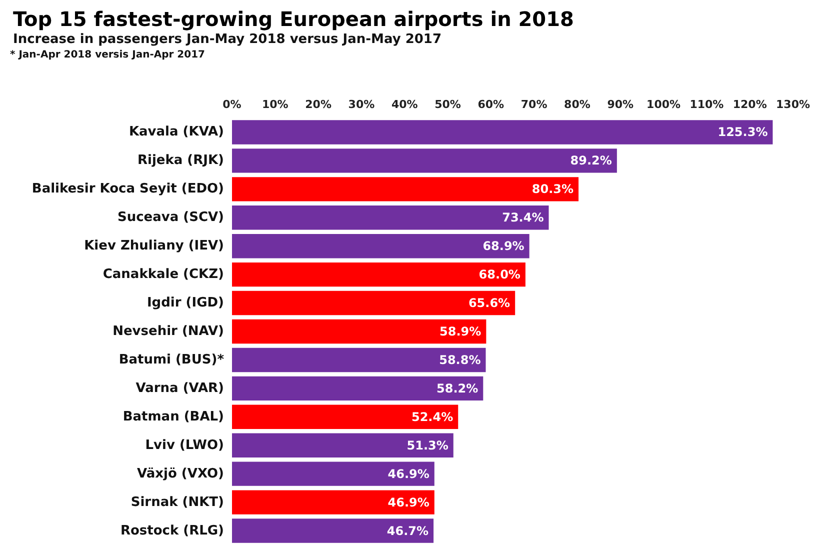 This screenshot has width=817, height=555. Describe the element at coordinates (185, 303) in the screenshot. I see `y-tick-label: Igdir (IGD)` at that location.